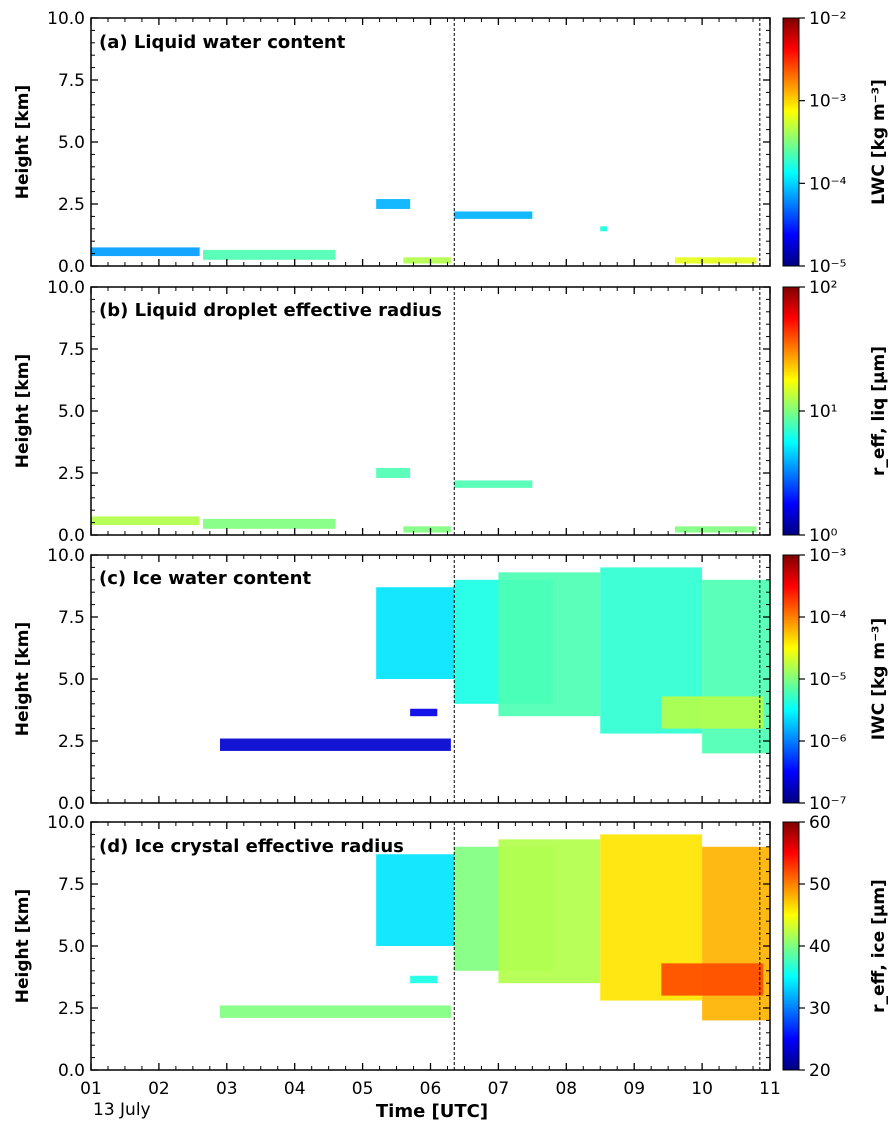 The width and height of the screenshot is (889, 1125). I want to click on panel-a-colorbar-tick-label: 10⁻⁵, so click(827, 267).